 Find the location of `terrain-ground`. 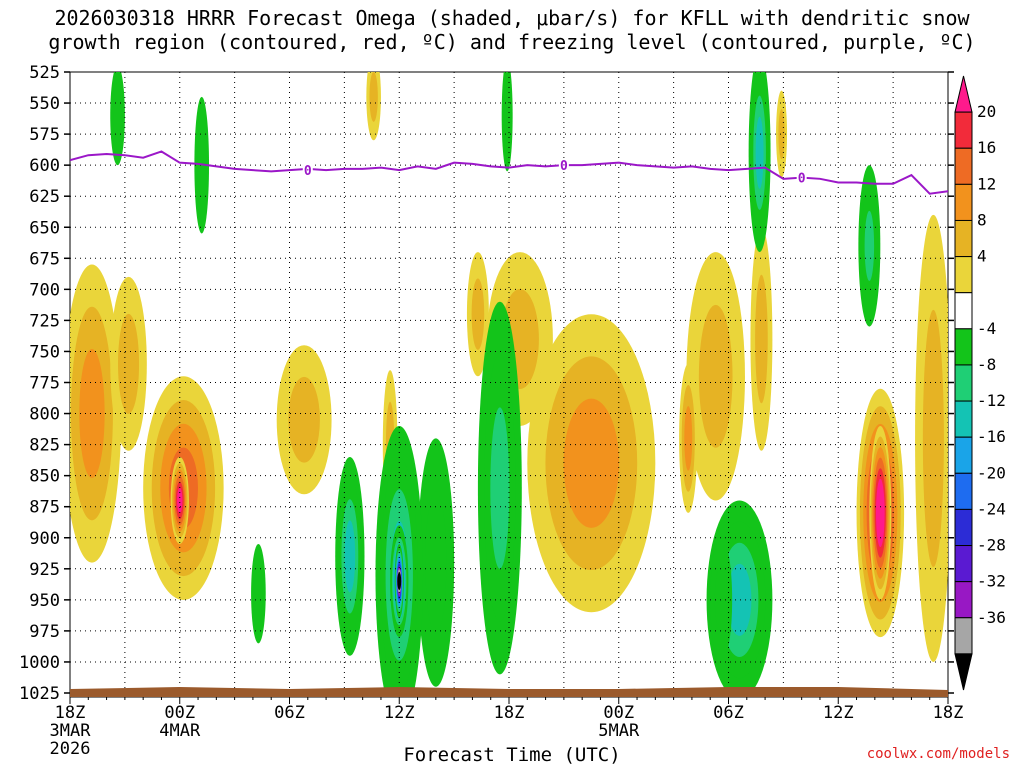

terrain-ground is located at coordinates (509, 692).